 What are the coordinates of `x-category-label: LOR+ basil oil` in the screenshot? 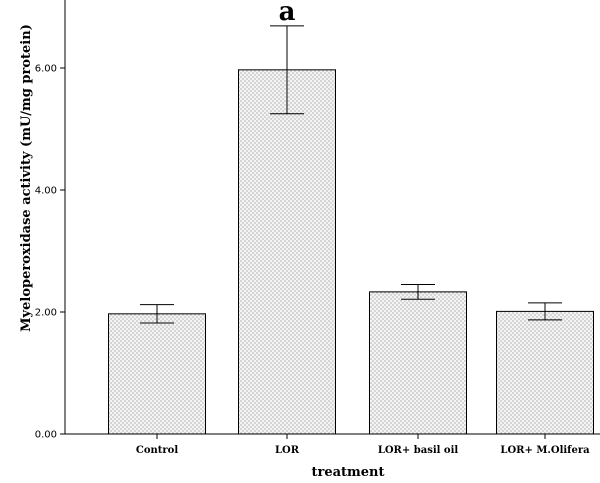 It's located at (418, 450).